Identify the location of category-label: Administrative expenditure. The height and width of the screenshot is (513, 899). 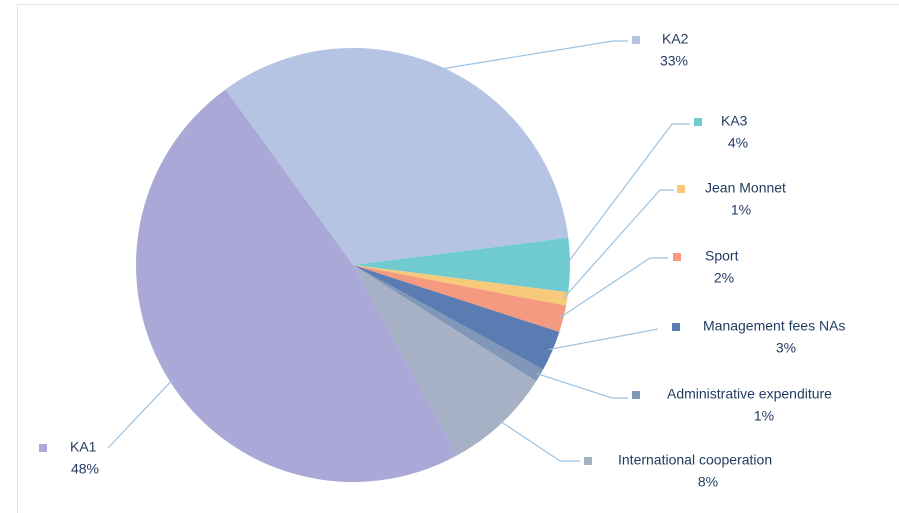
(749, 394).